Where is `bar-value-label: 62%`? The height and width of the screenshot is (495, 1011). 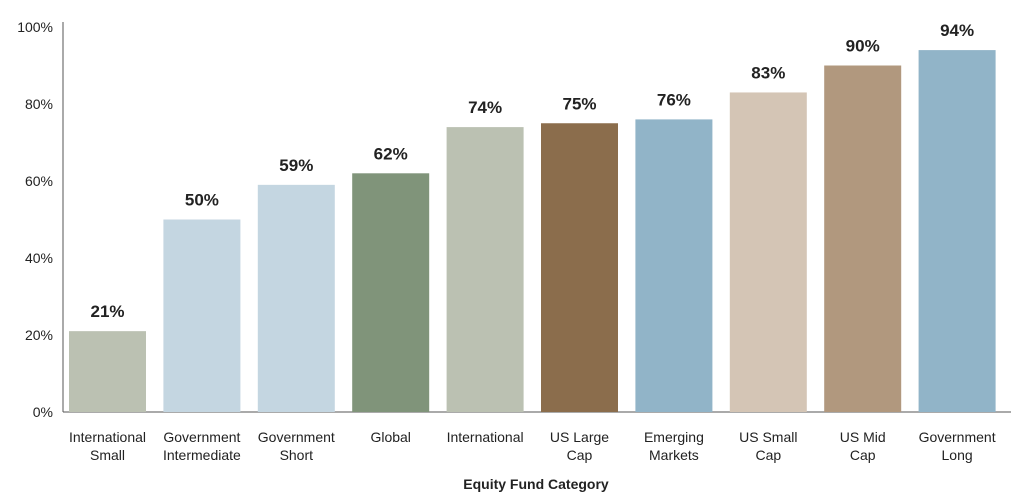
bar-value-label: 62% is located at coordinates (391, 153).